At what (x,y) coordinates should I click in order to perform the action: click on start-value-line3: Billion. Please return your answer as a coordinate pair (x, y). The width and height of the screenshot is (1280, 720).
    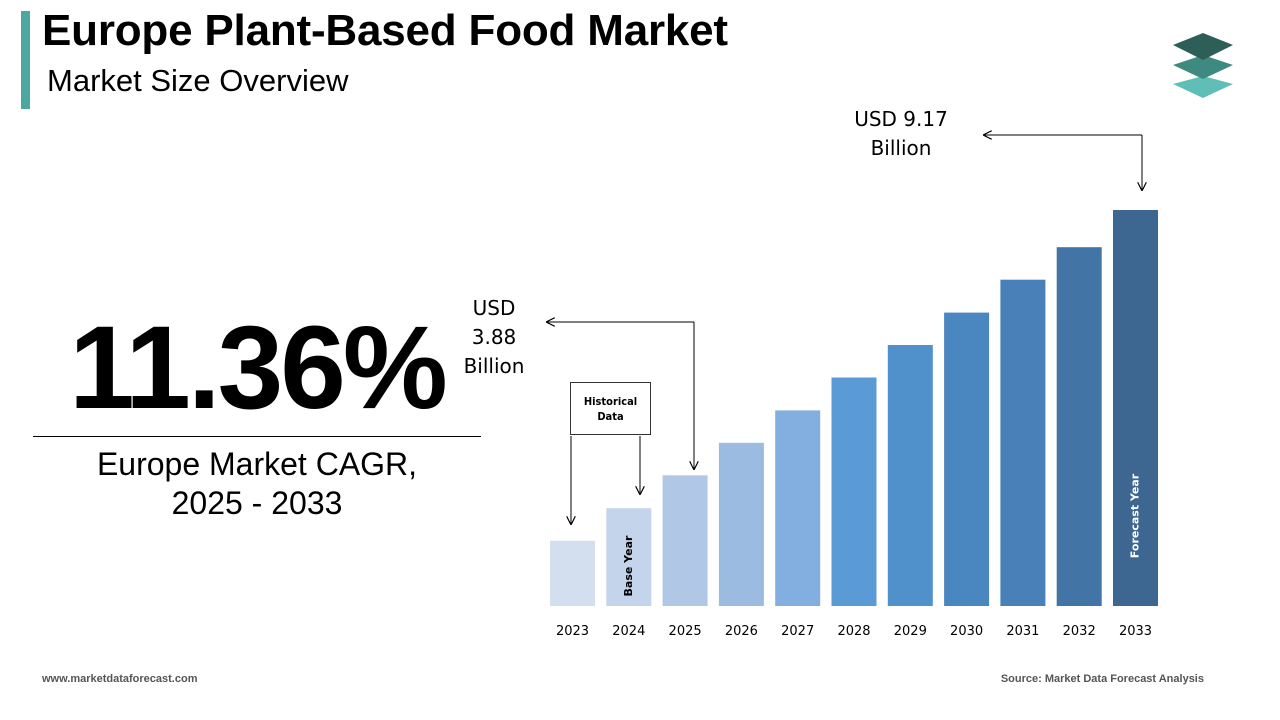
    Looking at the image, I should click on (494, 366).